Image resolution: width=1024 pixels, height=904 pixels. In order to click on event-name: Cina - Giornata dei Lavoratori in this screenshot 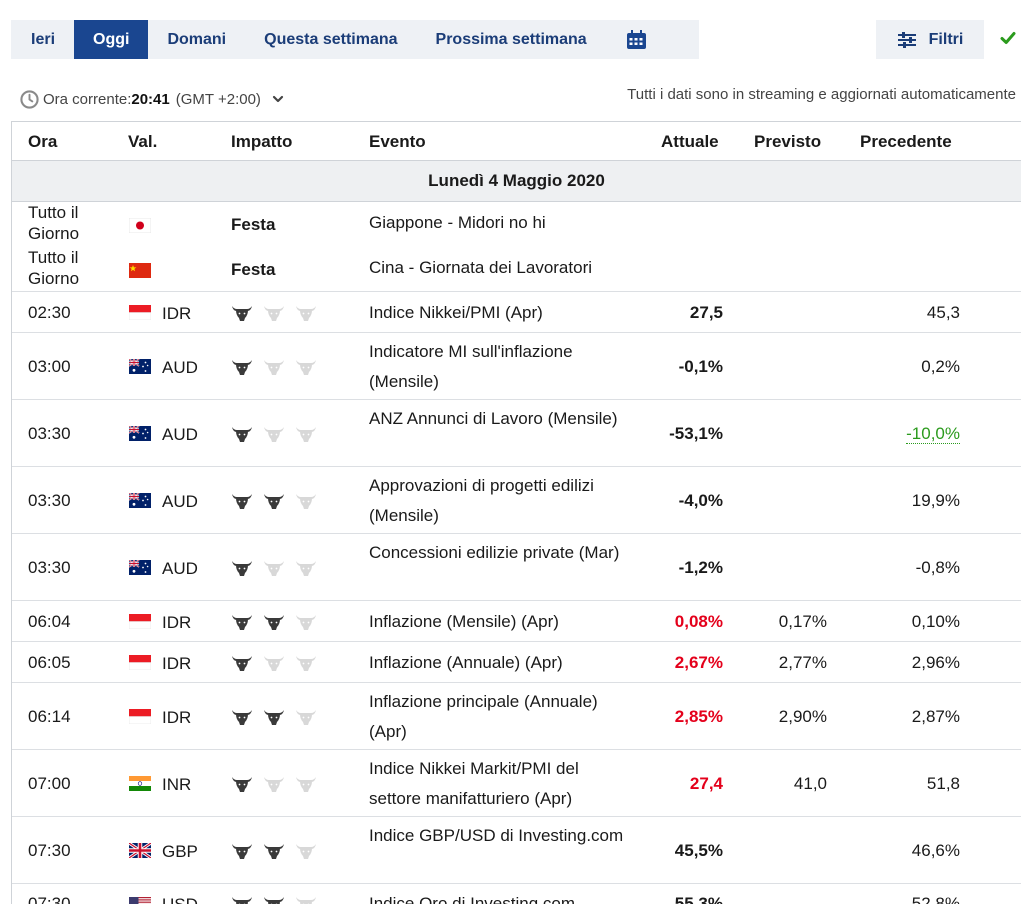, I will do `click(481, 267)`.